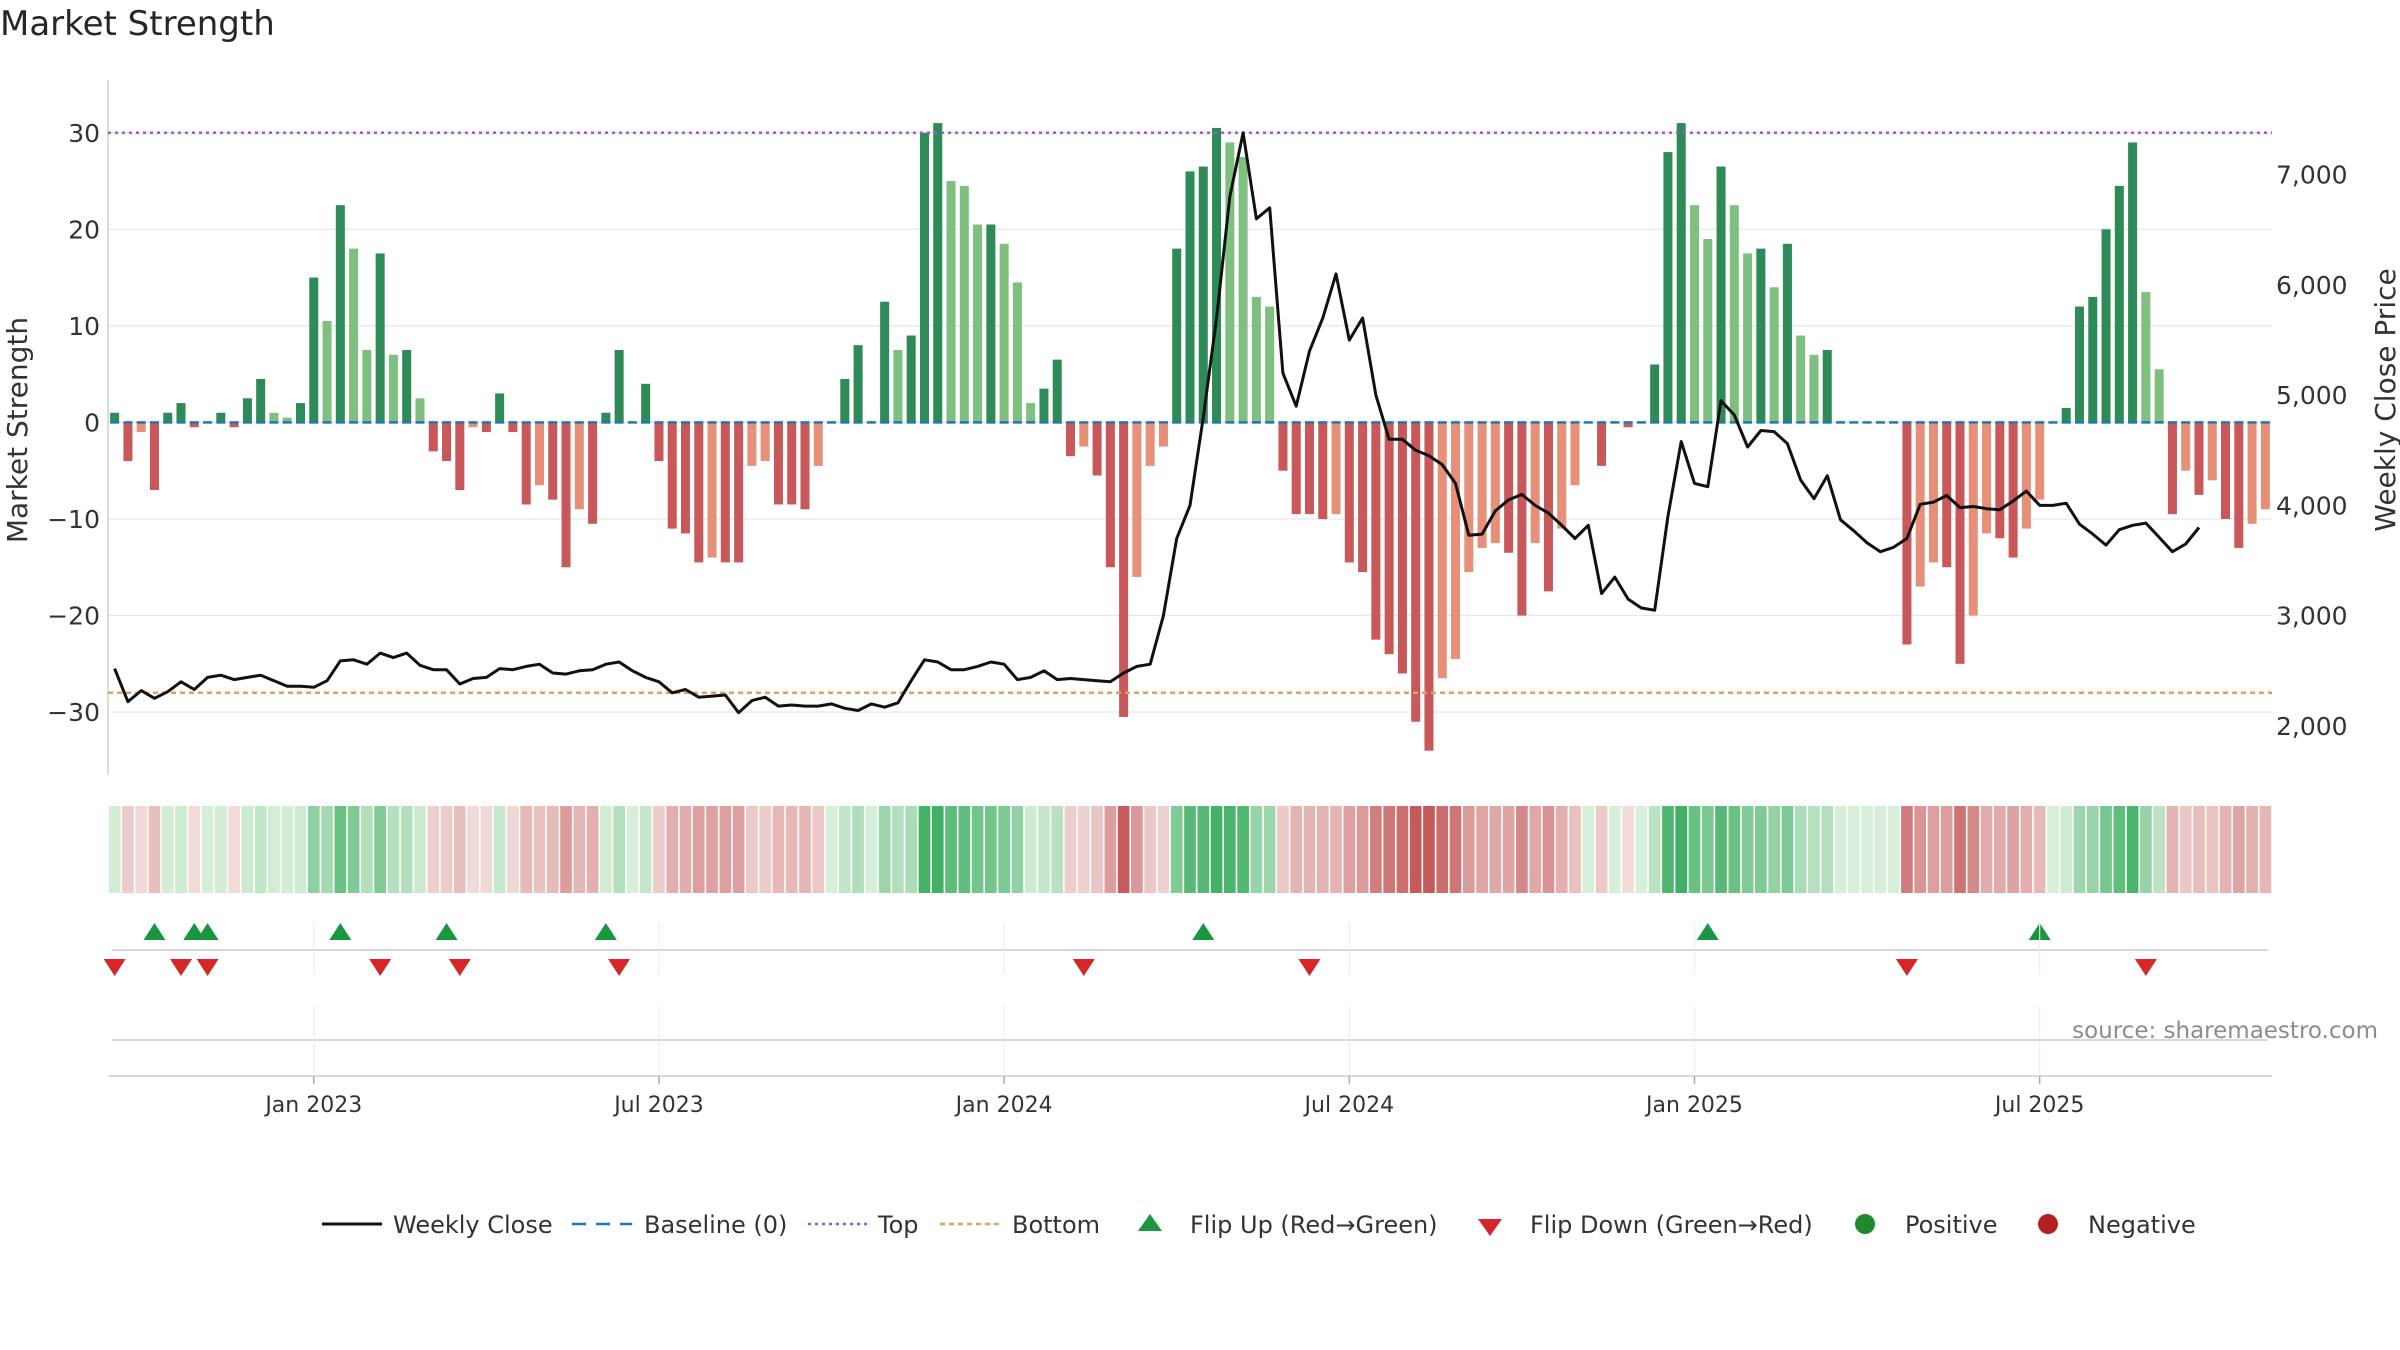  Describe the element at coordinates (1185, 982) in the screenshot. I see `flip-markers` at that location.